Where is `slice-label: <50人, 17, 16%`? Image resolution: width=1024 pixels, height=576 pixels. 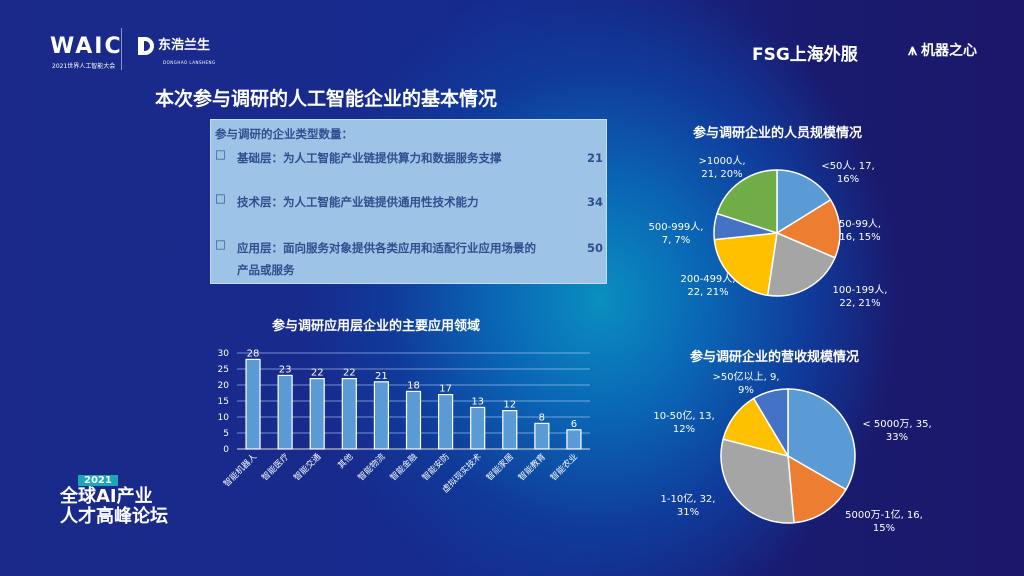 slice-label: <50人, 17, 16% is located at coordinates (848, 173).